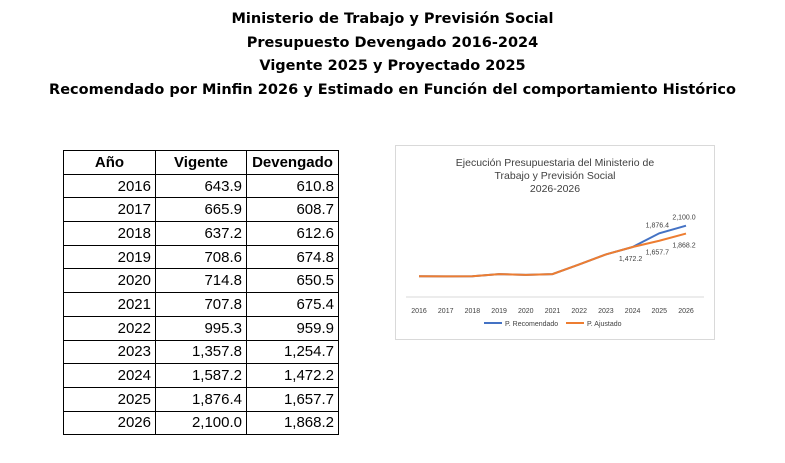 The image size is (785, 463). I want to click on cell-year: 2025, so click(109, 399).